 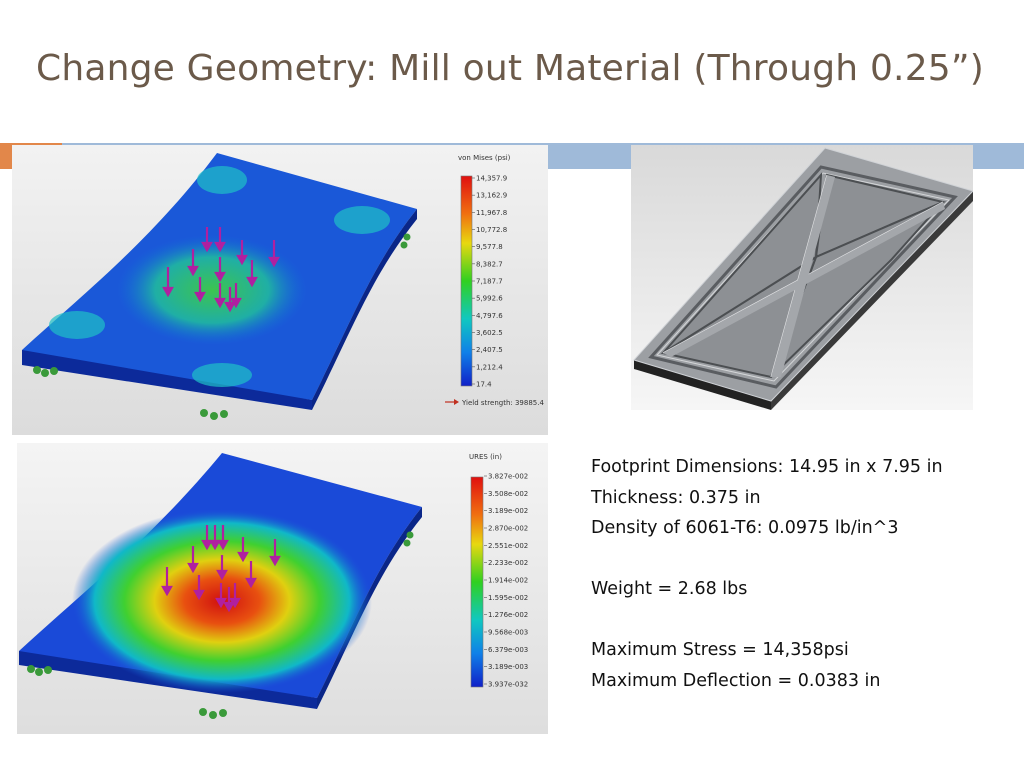 What do you see at coordinates (491, 213) in the screenshot?
I see `legend-tick-label: 11,967.8` at bounding box center [491, 213].